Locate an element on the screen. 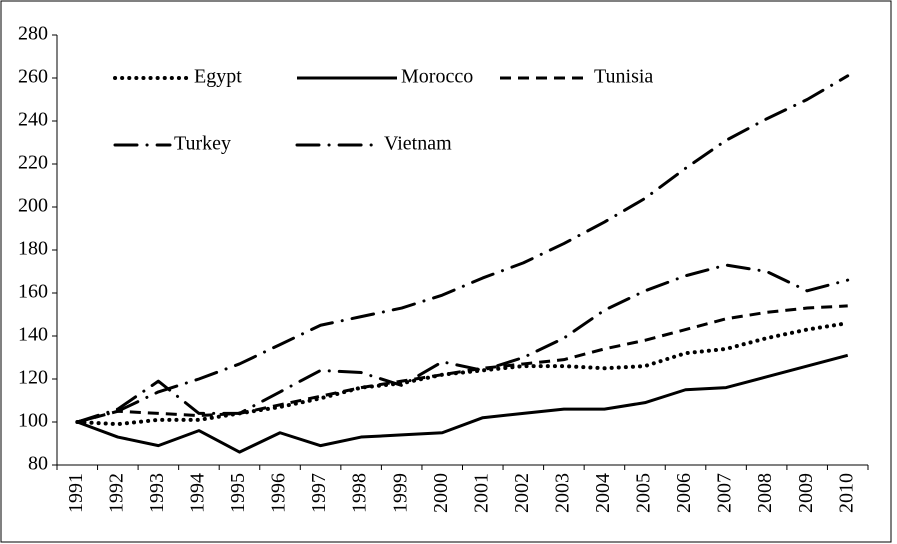 Image resolution: width=897 pixels, height=544 pixels. legend-label: Morocco is located at coordinates (437, 77).